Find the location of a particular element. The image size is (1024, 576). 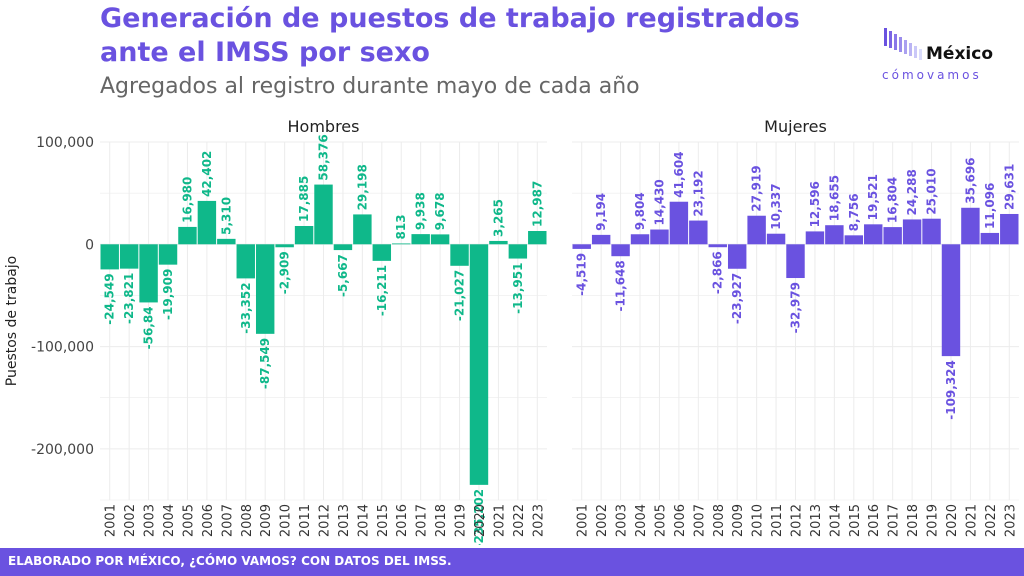

mexico-como-vamos-logo: México cómovamos is located at coordinates (947, 58).